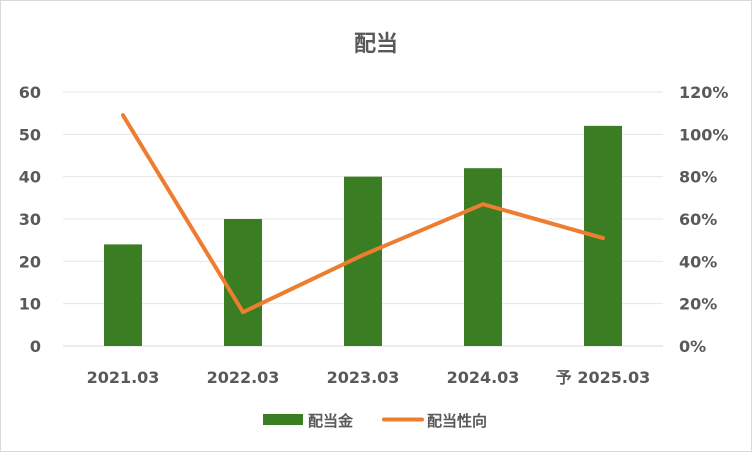 This screenshot has width=752, height=455. What do you see at coordinates (30, 92) in the screenshot?
I see `y-left-tick-label: 60` at bounding box center [30, 92].